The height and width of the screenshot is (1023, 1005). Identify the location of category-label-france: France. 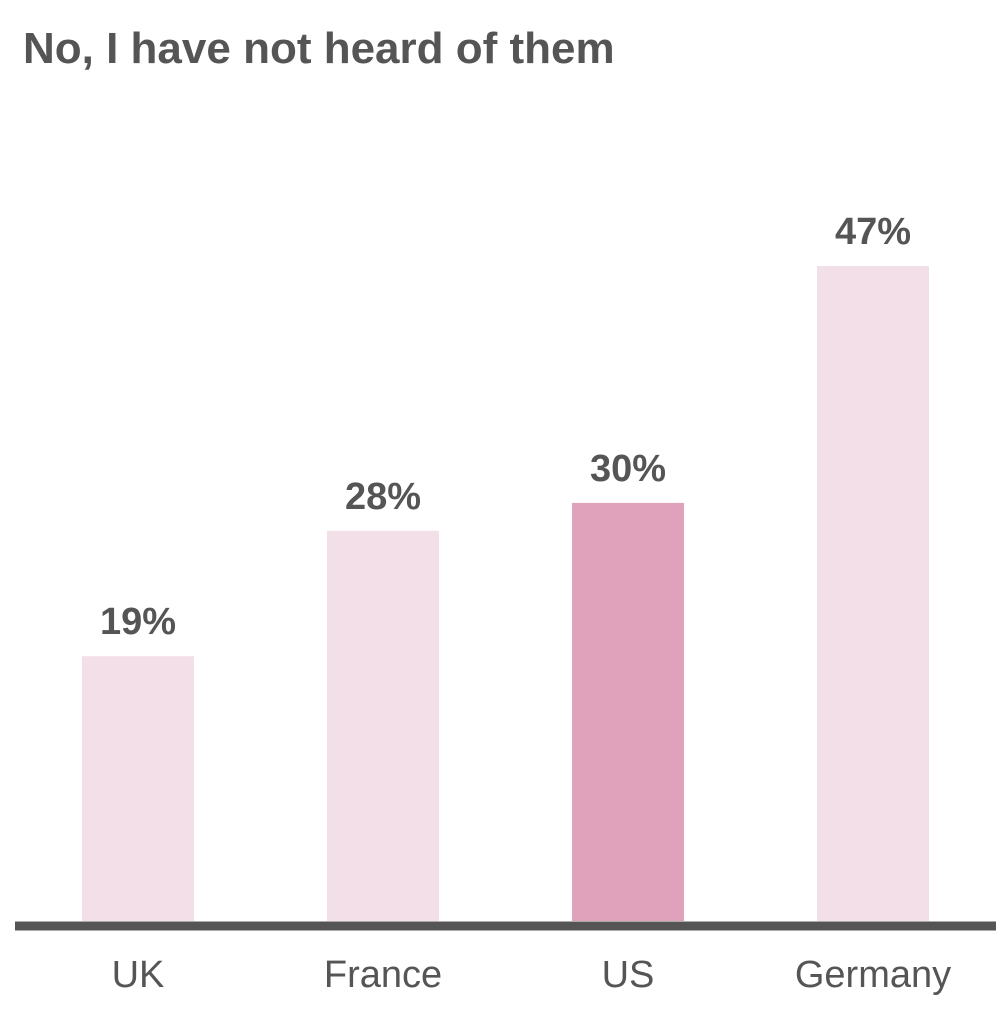
(383, 975).